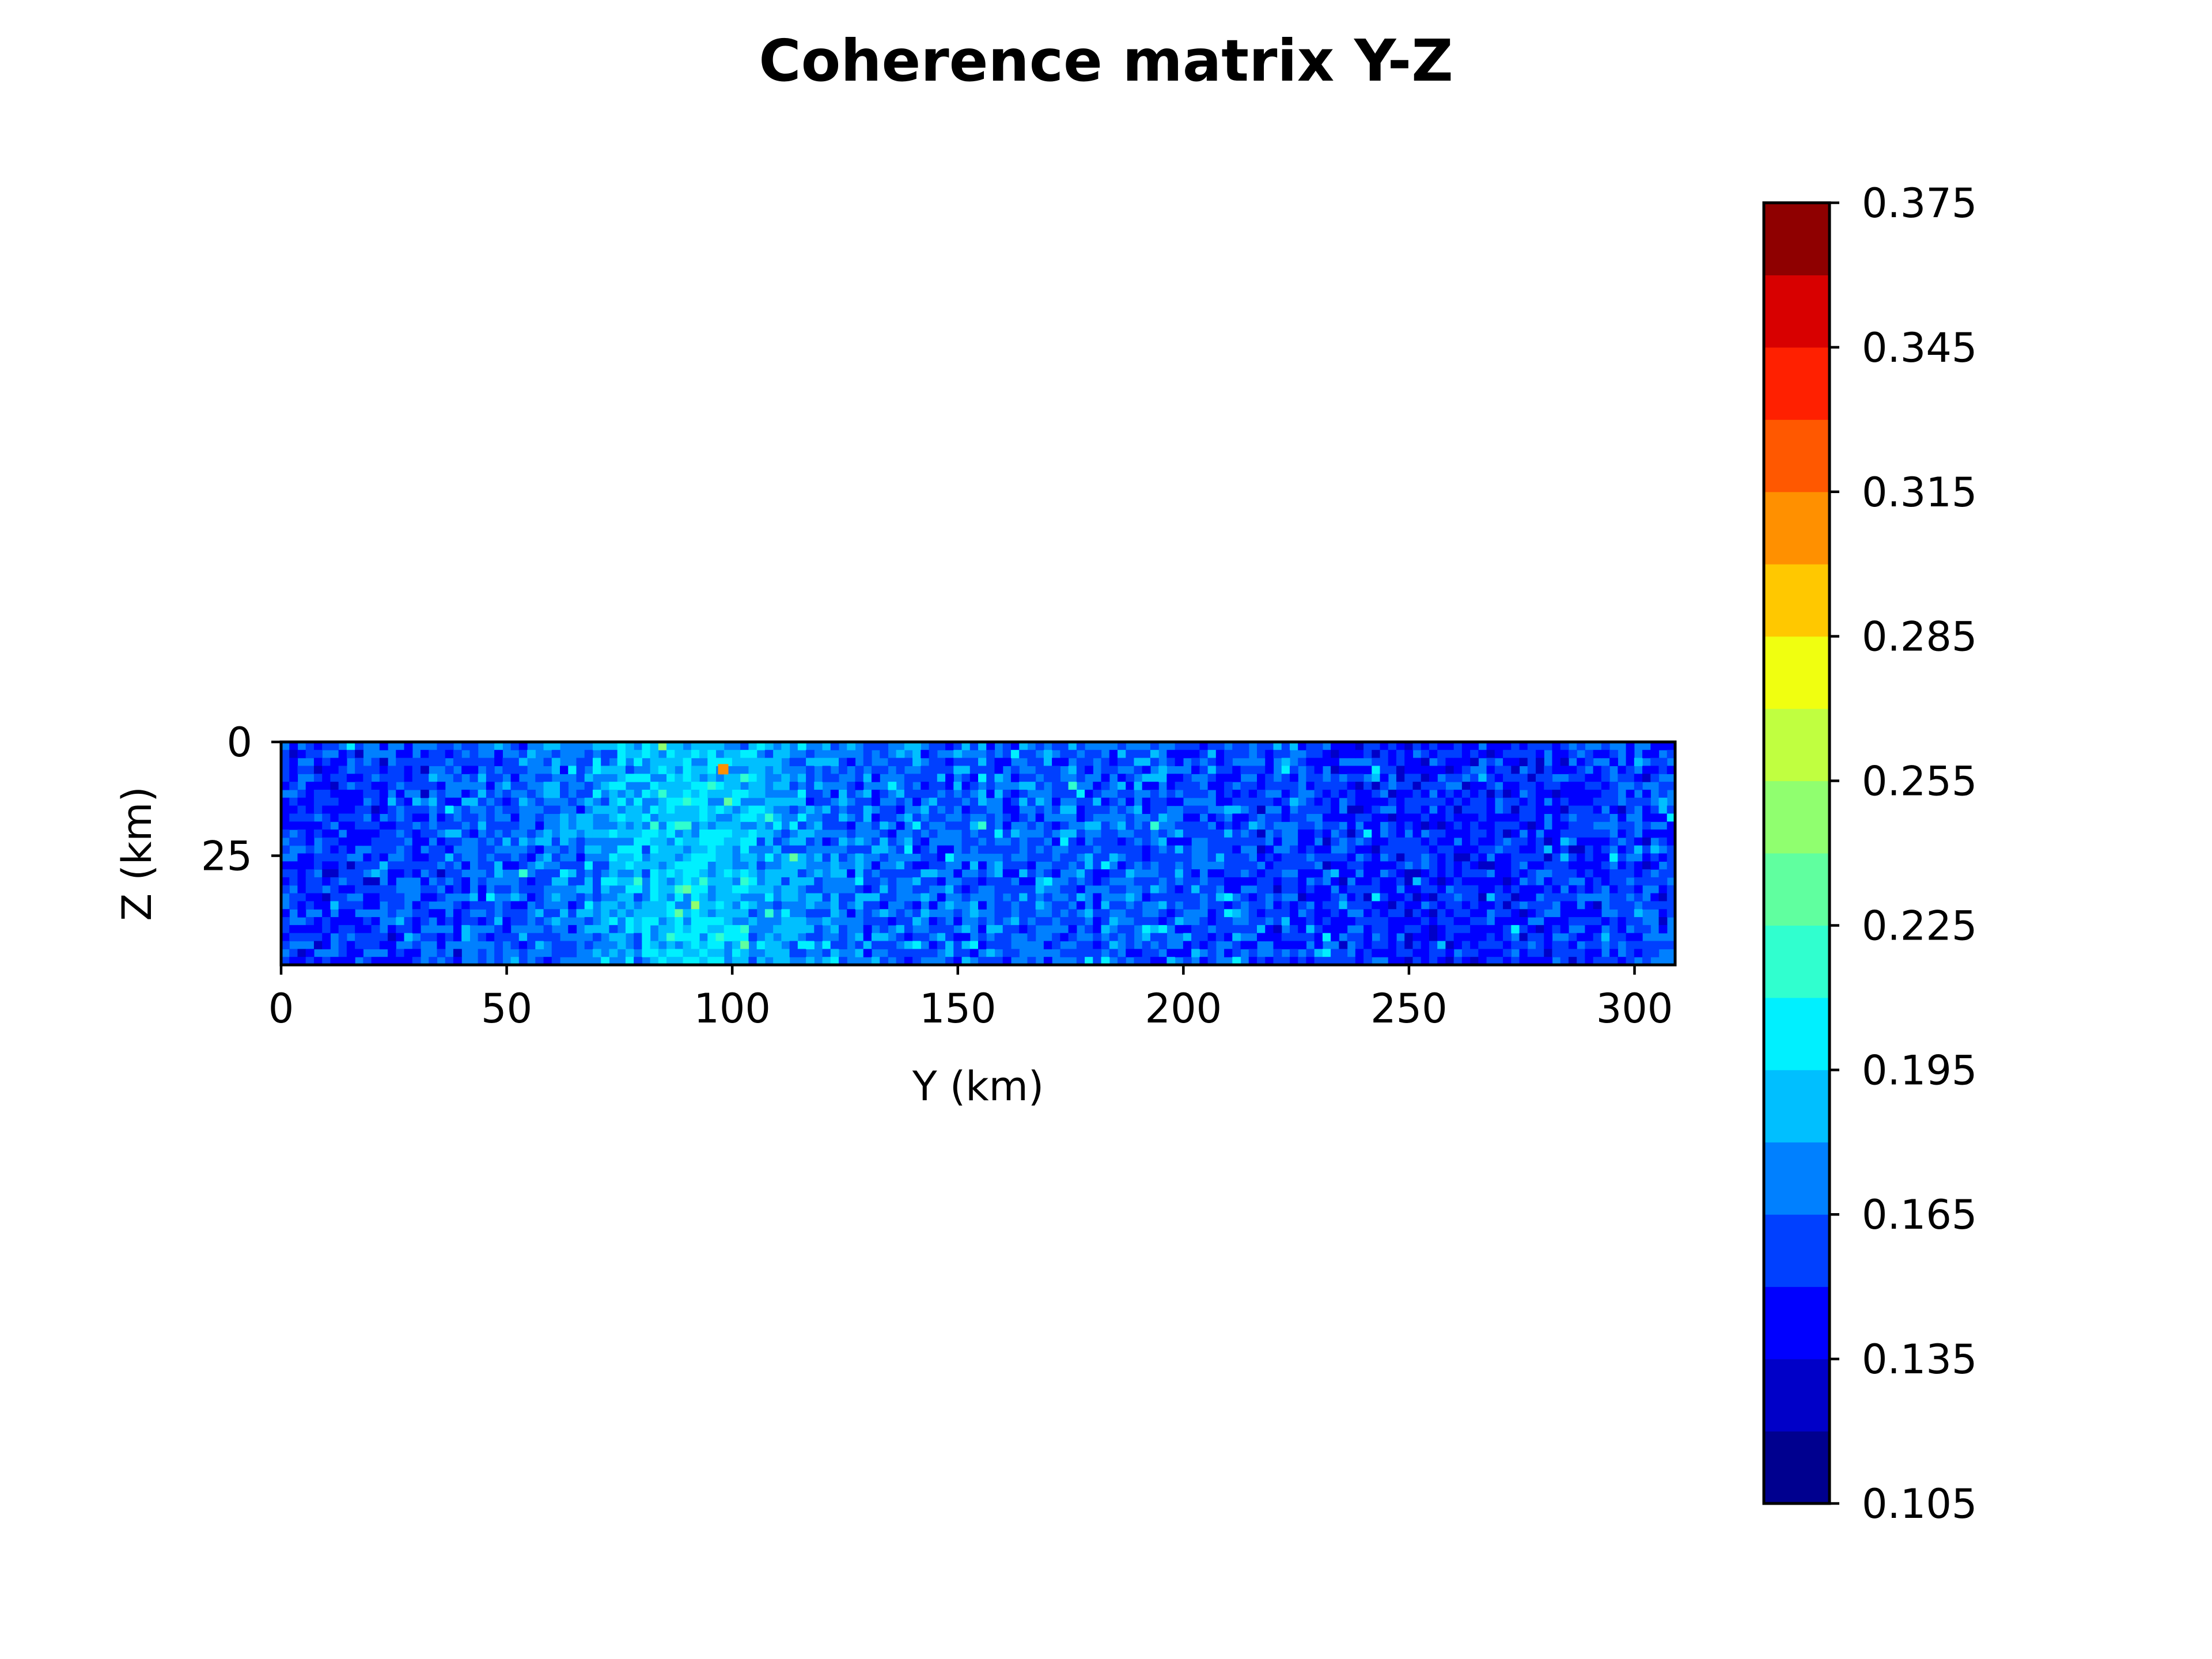 This screenshot has height=1659, width=2212. Describe the element at coordinates (978, 853) in the screenshot. I see `heatmap-cells` at that location.